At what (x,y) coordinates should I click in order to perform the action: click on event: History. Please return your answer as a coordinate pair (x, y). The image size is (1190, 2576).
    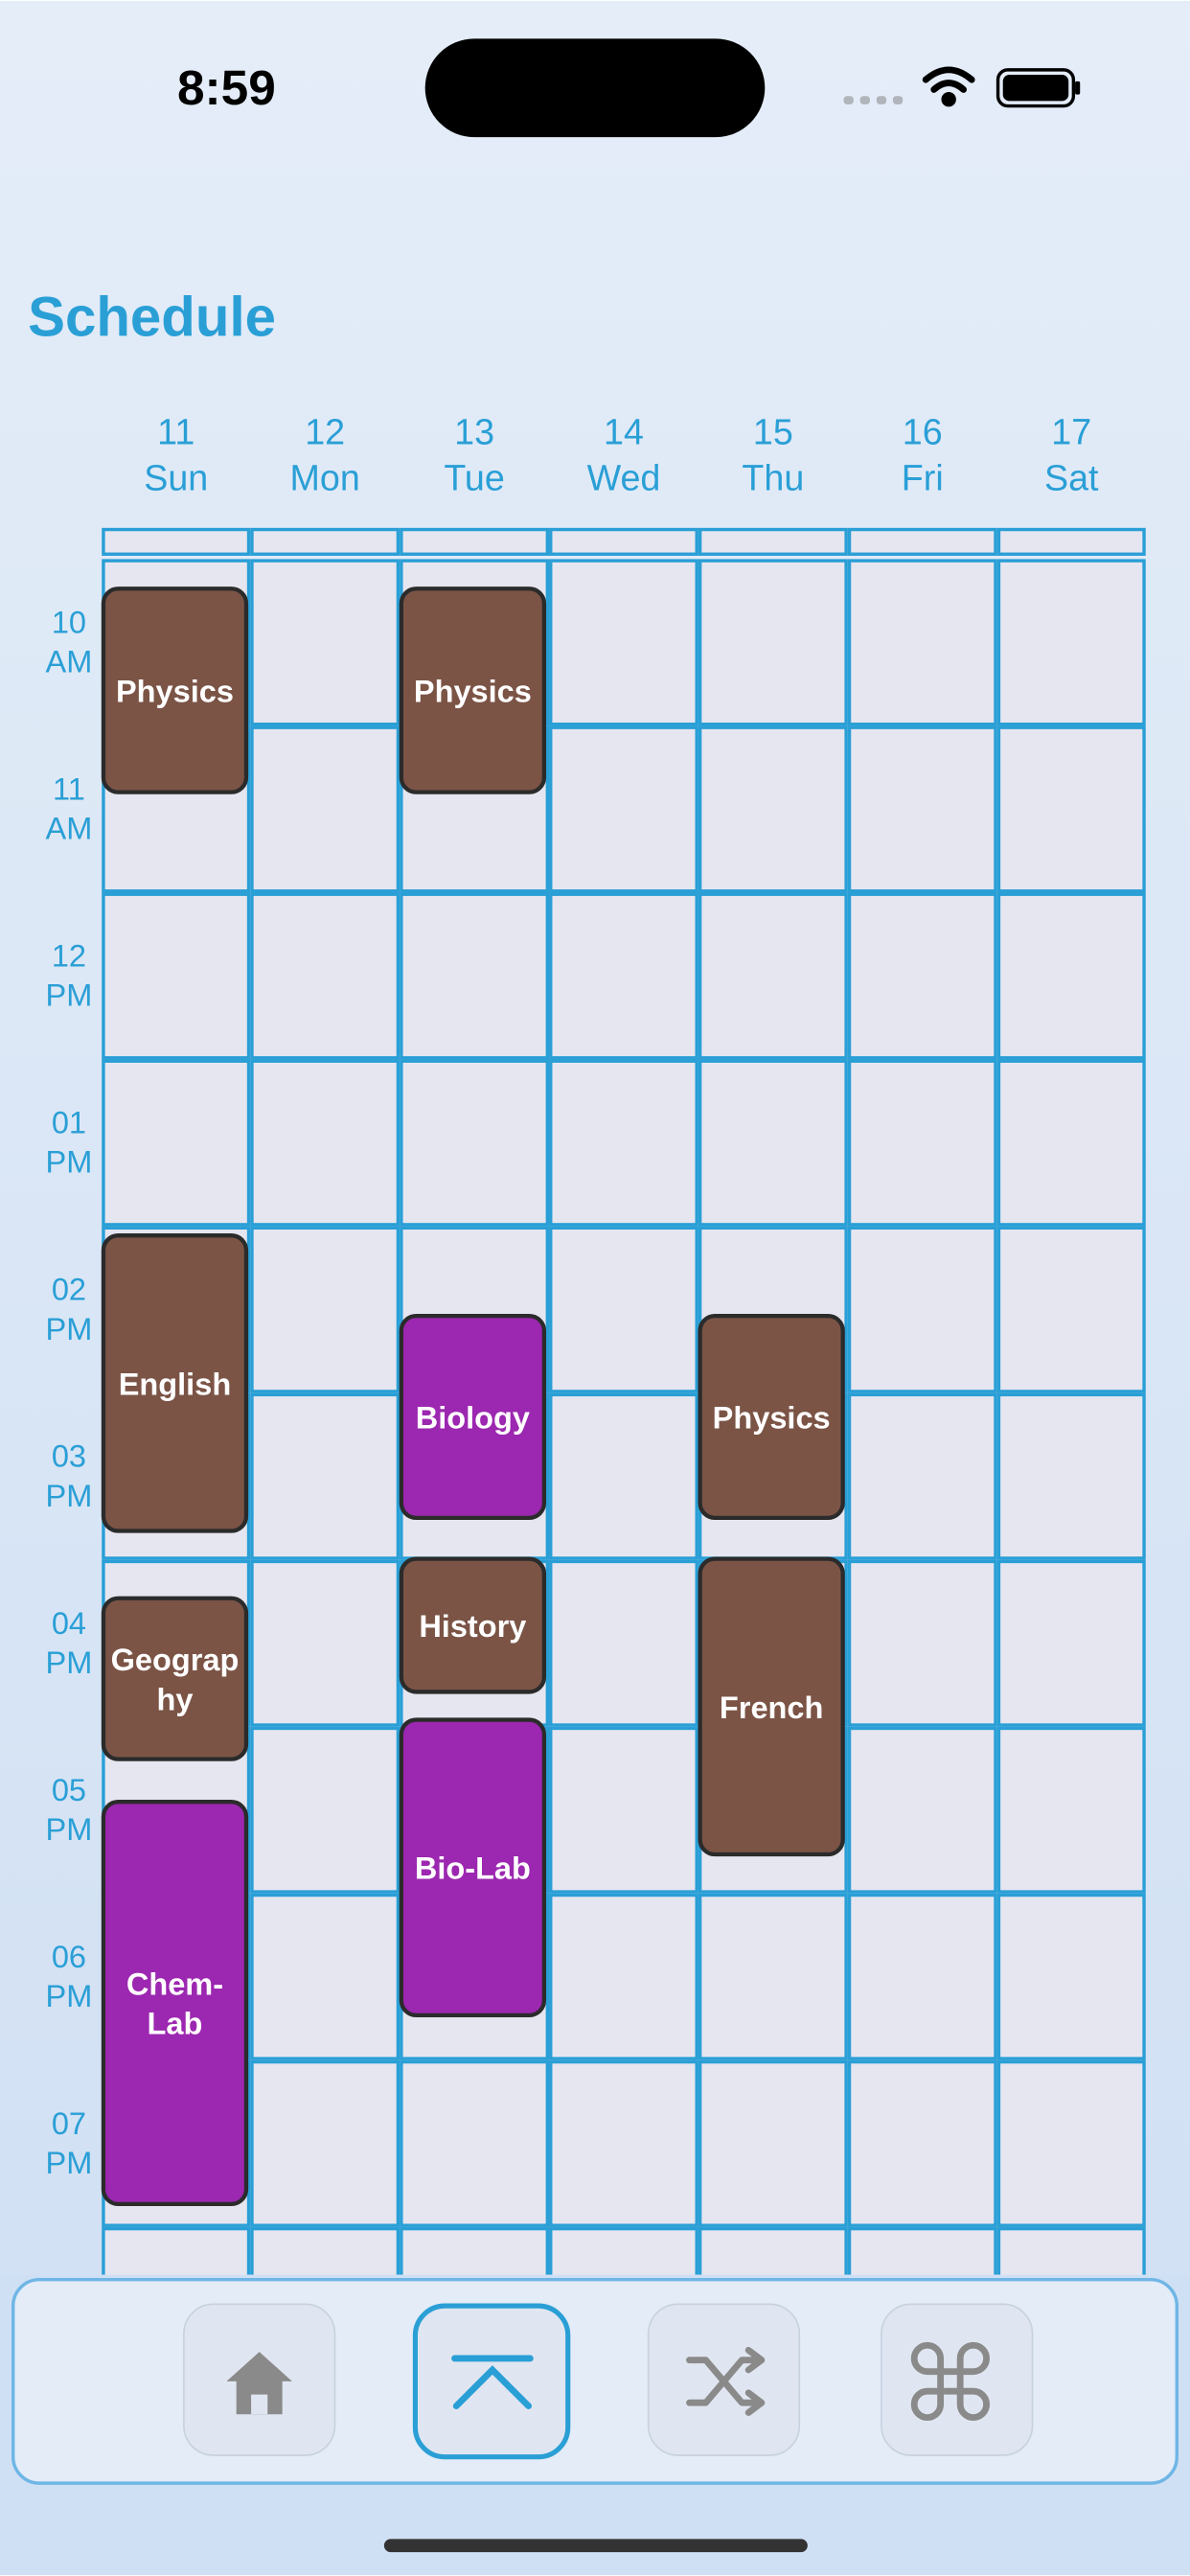
    Looking at the image, I should click on (473, 1625).